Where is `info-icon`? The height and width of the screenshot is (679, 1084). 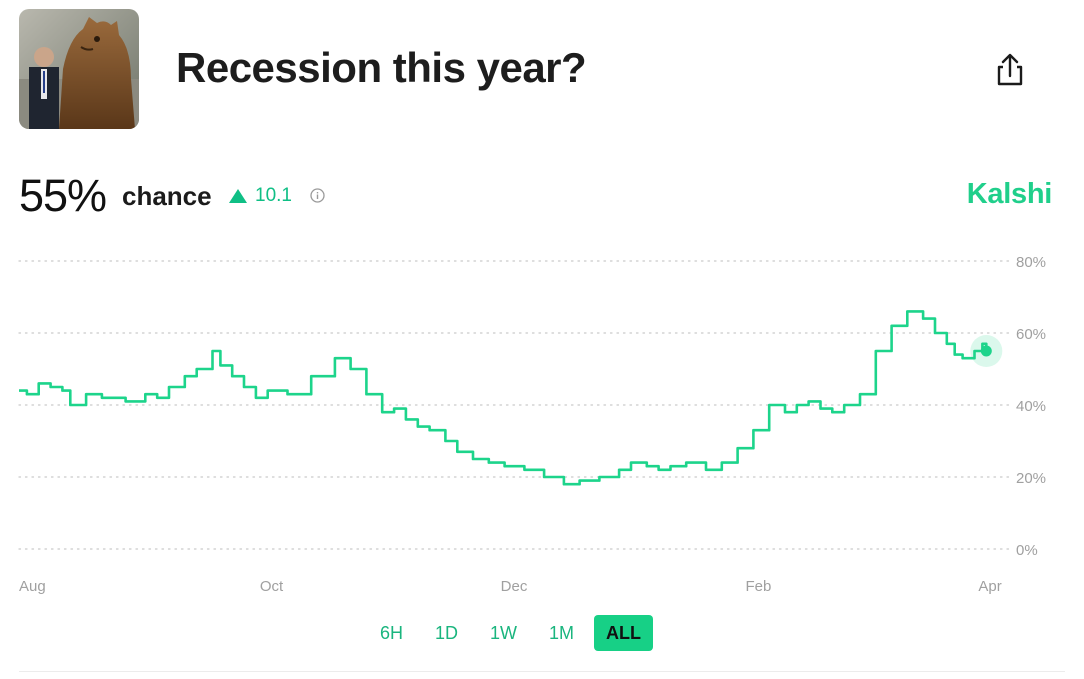 info-icon is located at coordinates (317, 195).